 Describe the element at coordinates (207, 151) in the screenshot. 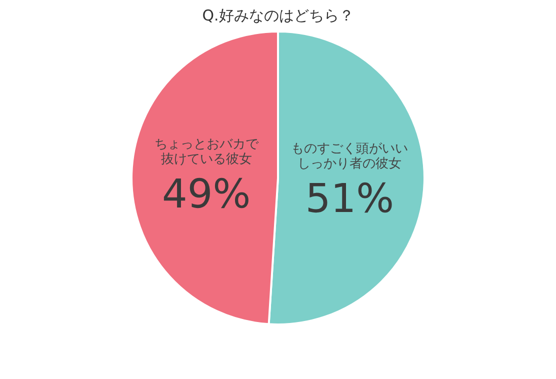

I see `slice-label: ちょっとおバカで抜けている彼女` at that location.